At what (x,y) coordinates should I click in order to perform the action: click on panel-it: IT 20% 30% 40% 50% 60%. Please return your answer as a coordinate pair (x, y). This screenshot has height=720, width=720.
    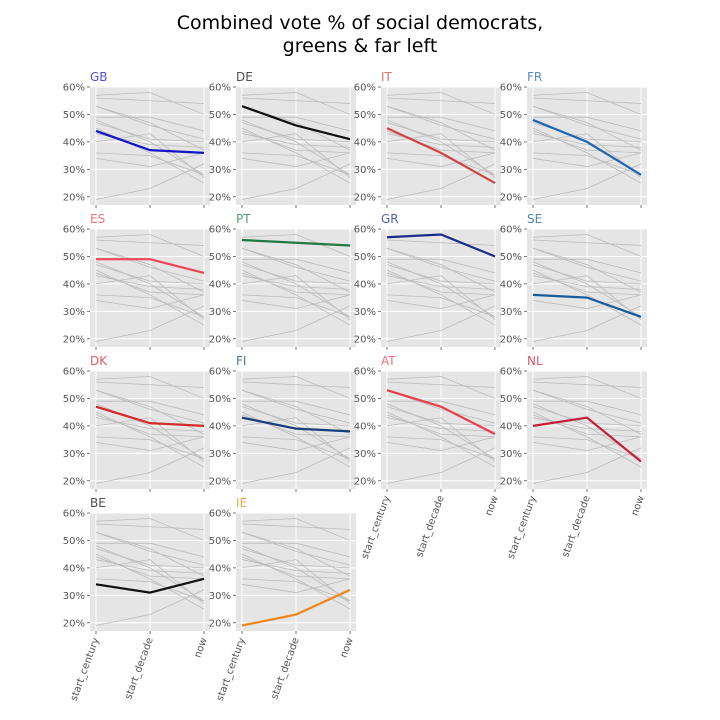
    Looking at the image, I should click on (427, 139).